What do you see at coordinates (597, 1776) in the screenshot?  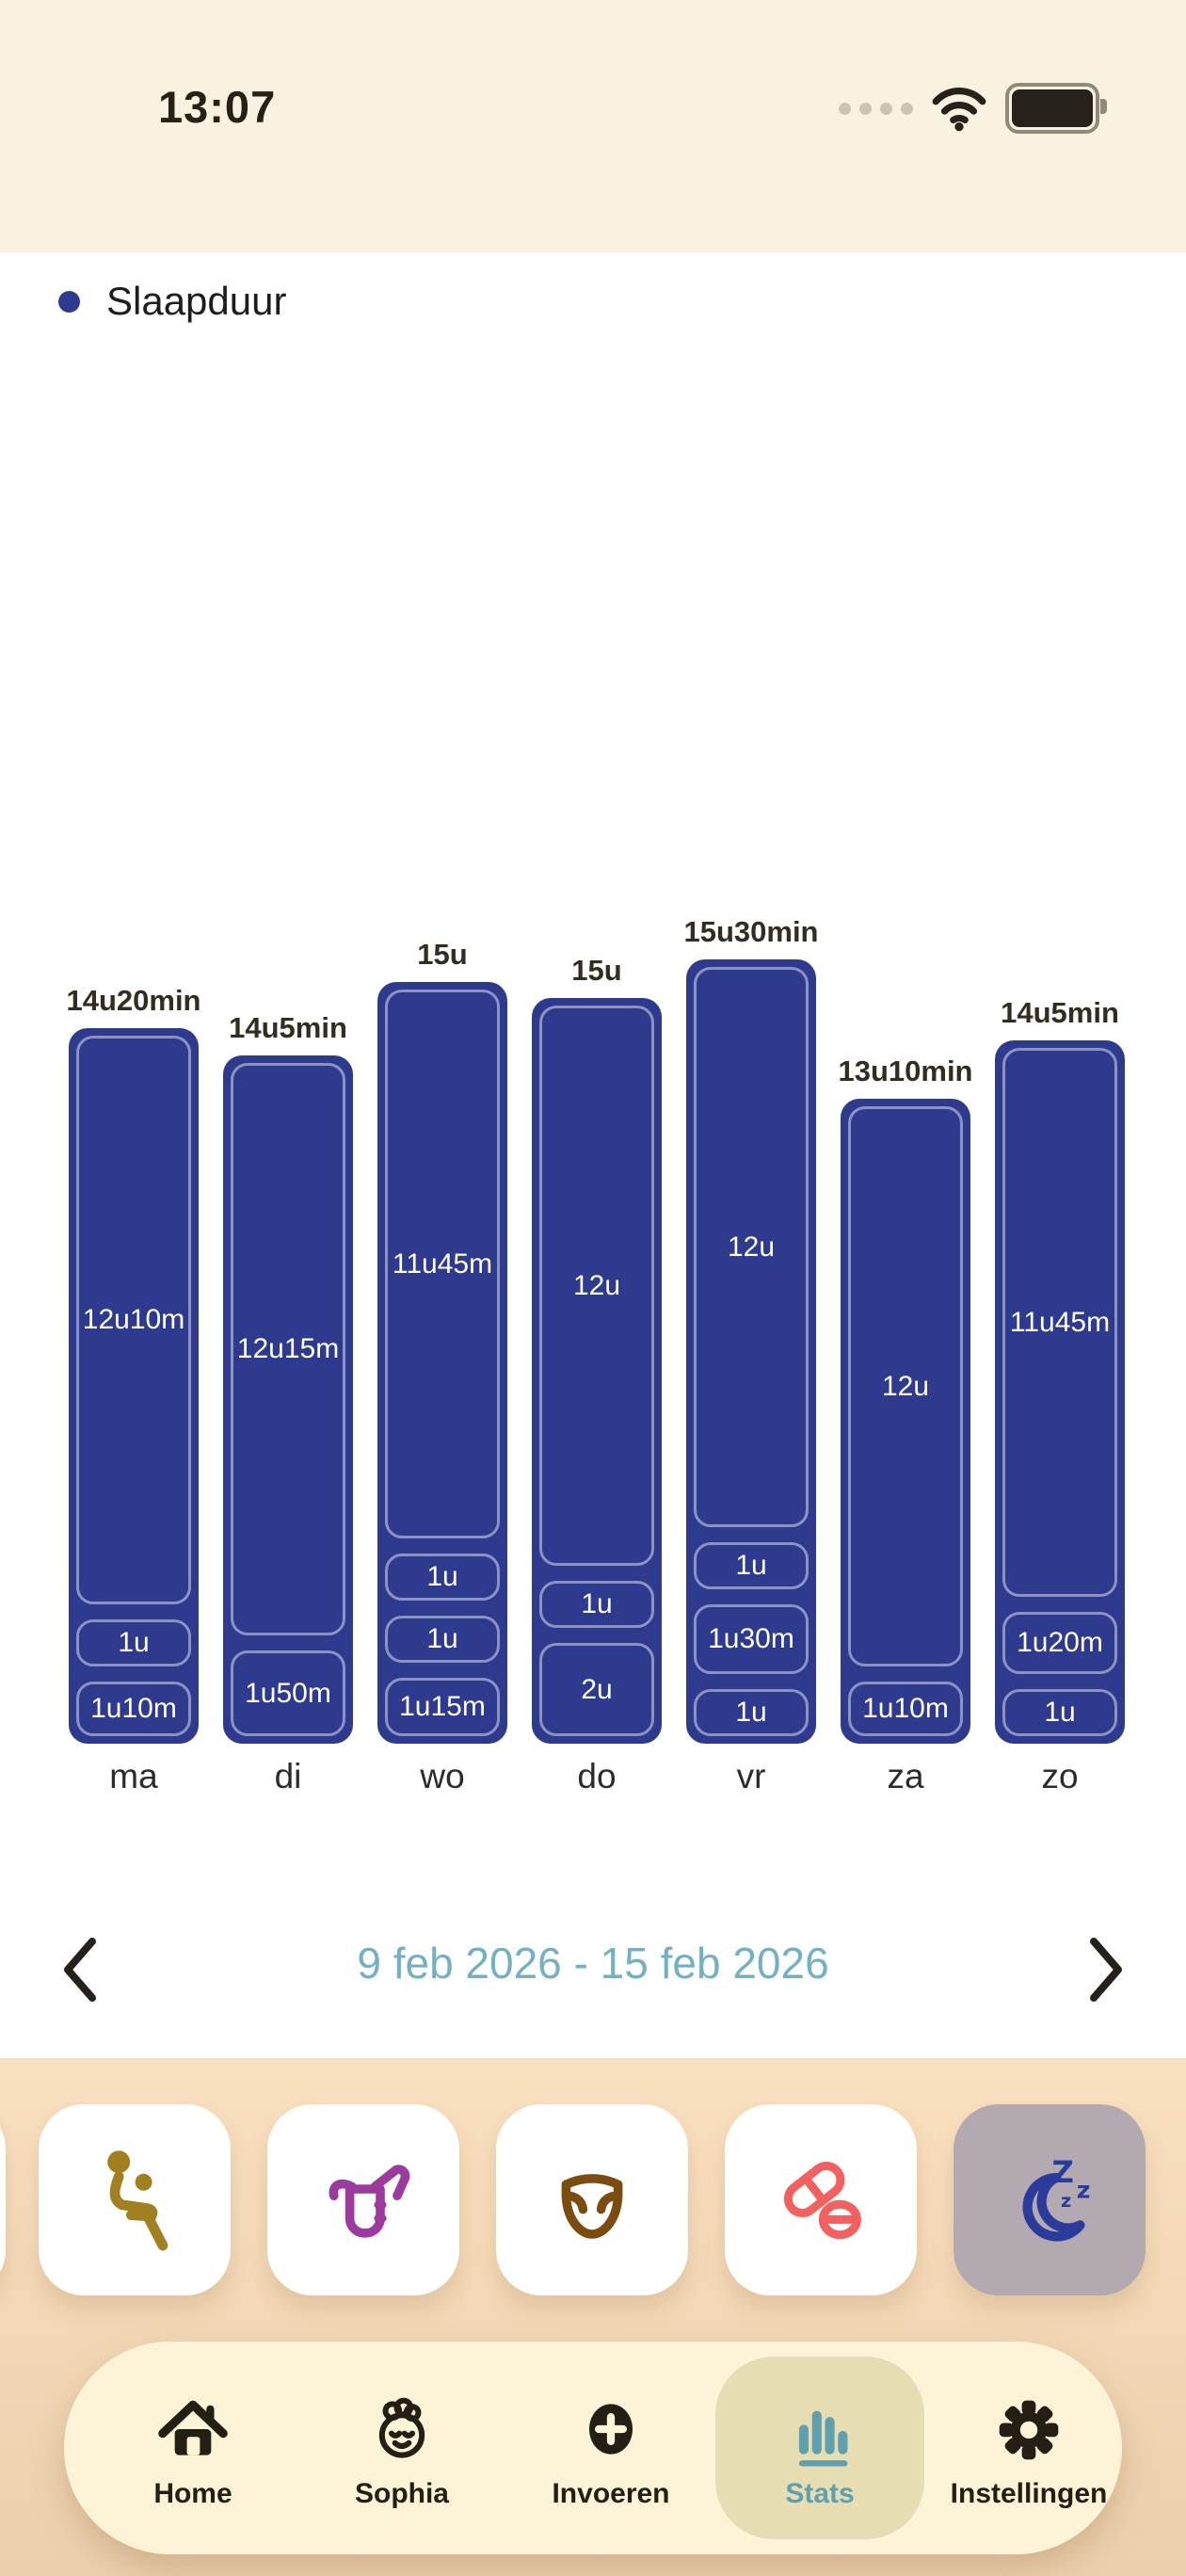 I see `day-label-do: do` at bounding box center [597, 1776].